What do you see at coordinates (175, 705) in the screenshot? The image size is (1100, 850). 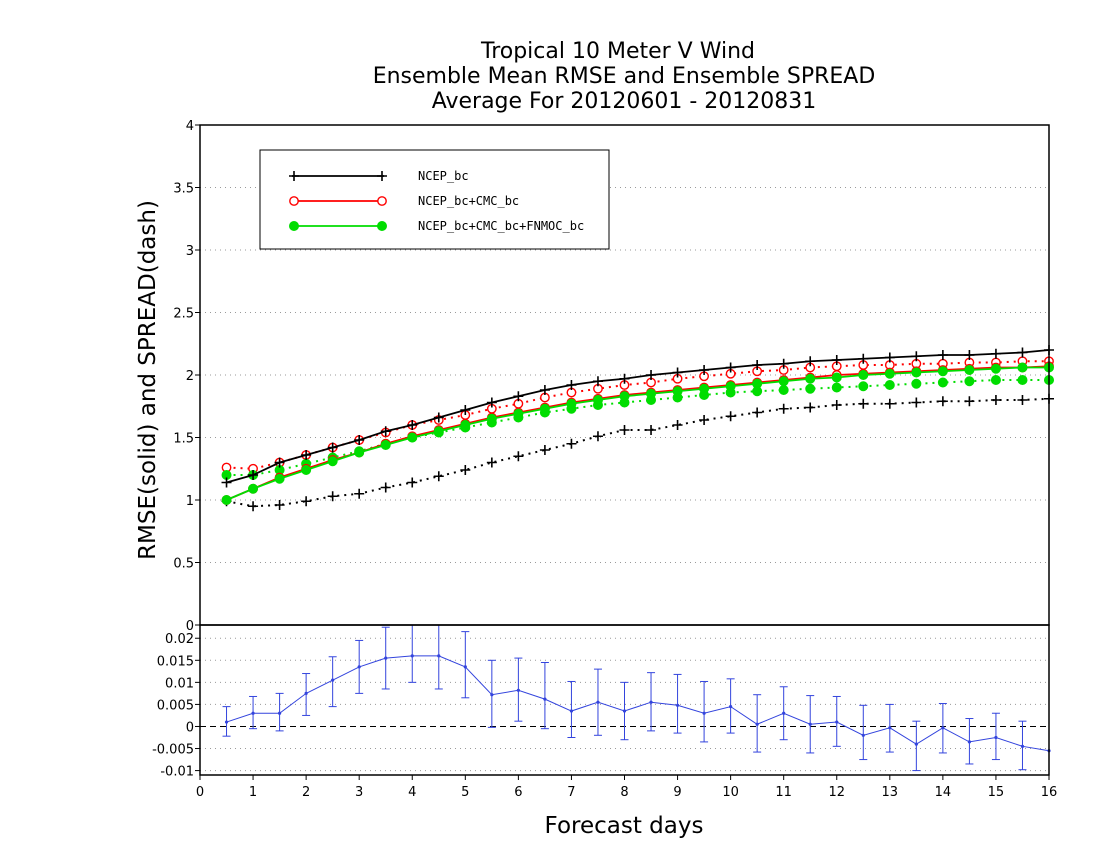 I see `y-tick-label: 0.005` at bounding box center [175, 705].